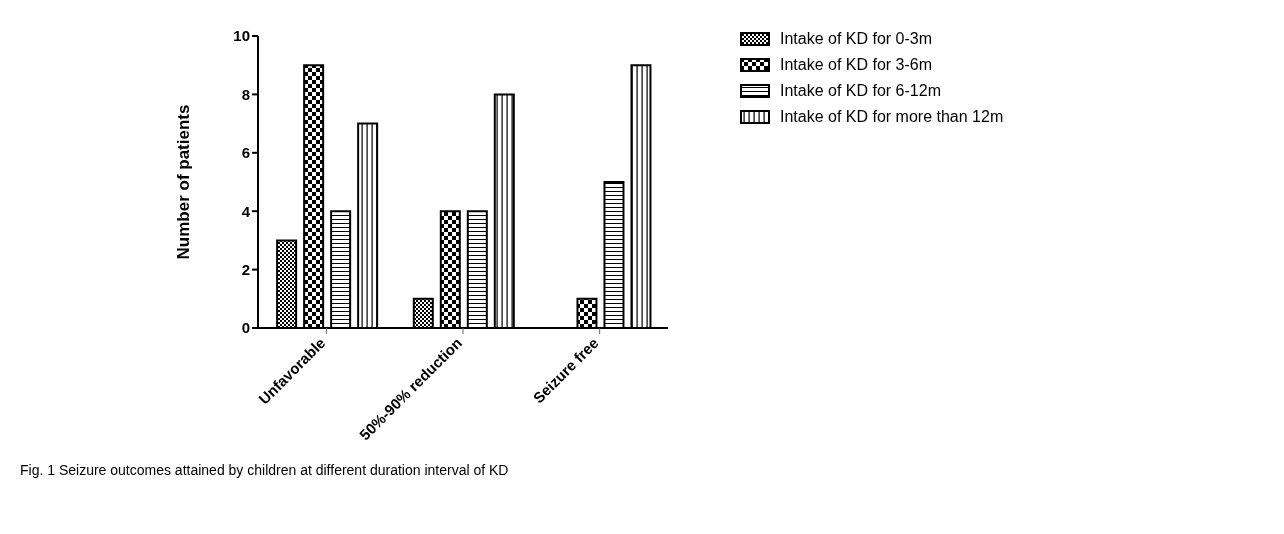  Describe the element at coordinates (265, 470) in the screenshot. I see `caption: Fig. 1 Seizure outcomes attained by children at different duration interval of KD` at that location.